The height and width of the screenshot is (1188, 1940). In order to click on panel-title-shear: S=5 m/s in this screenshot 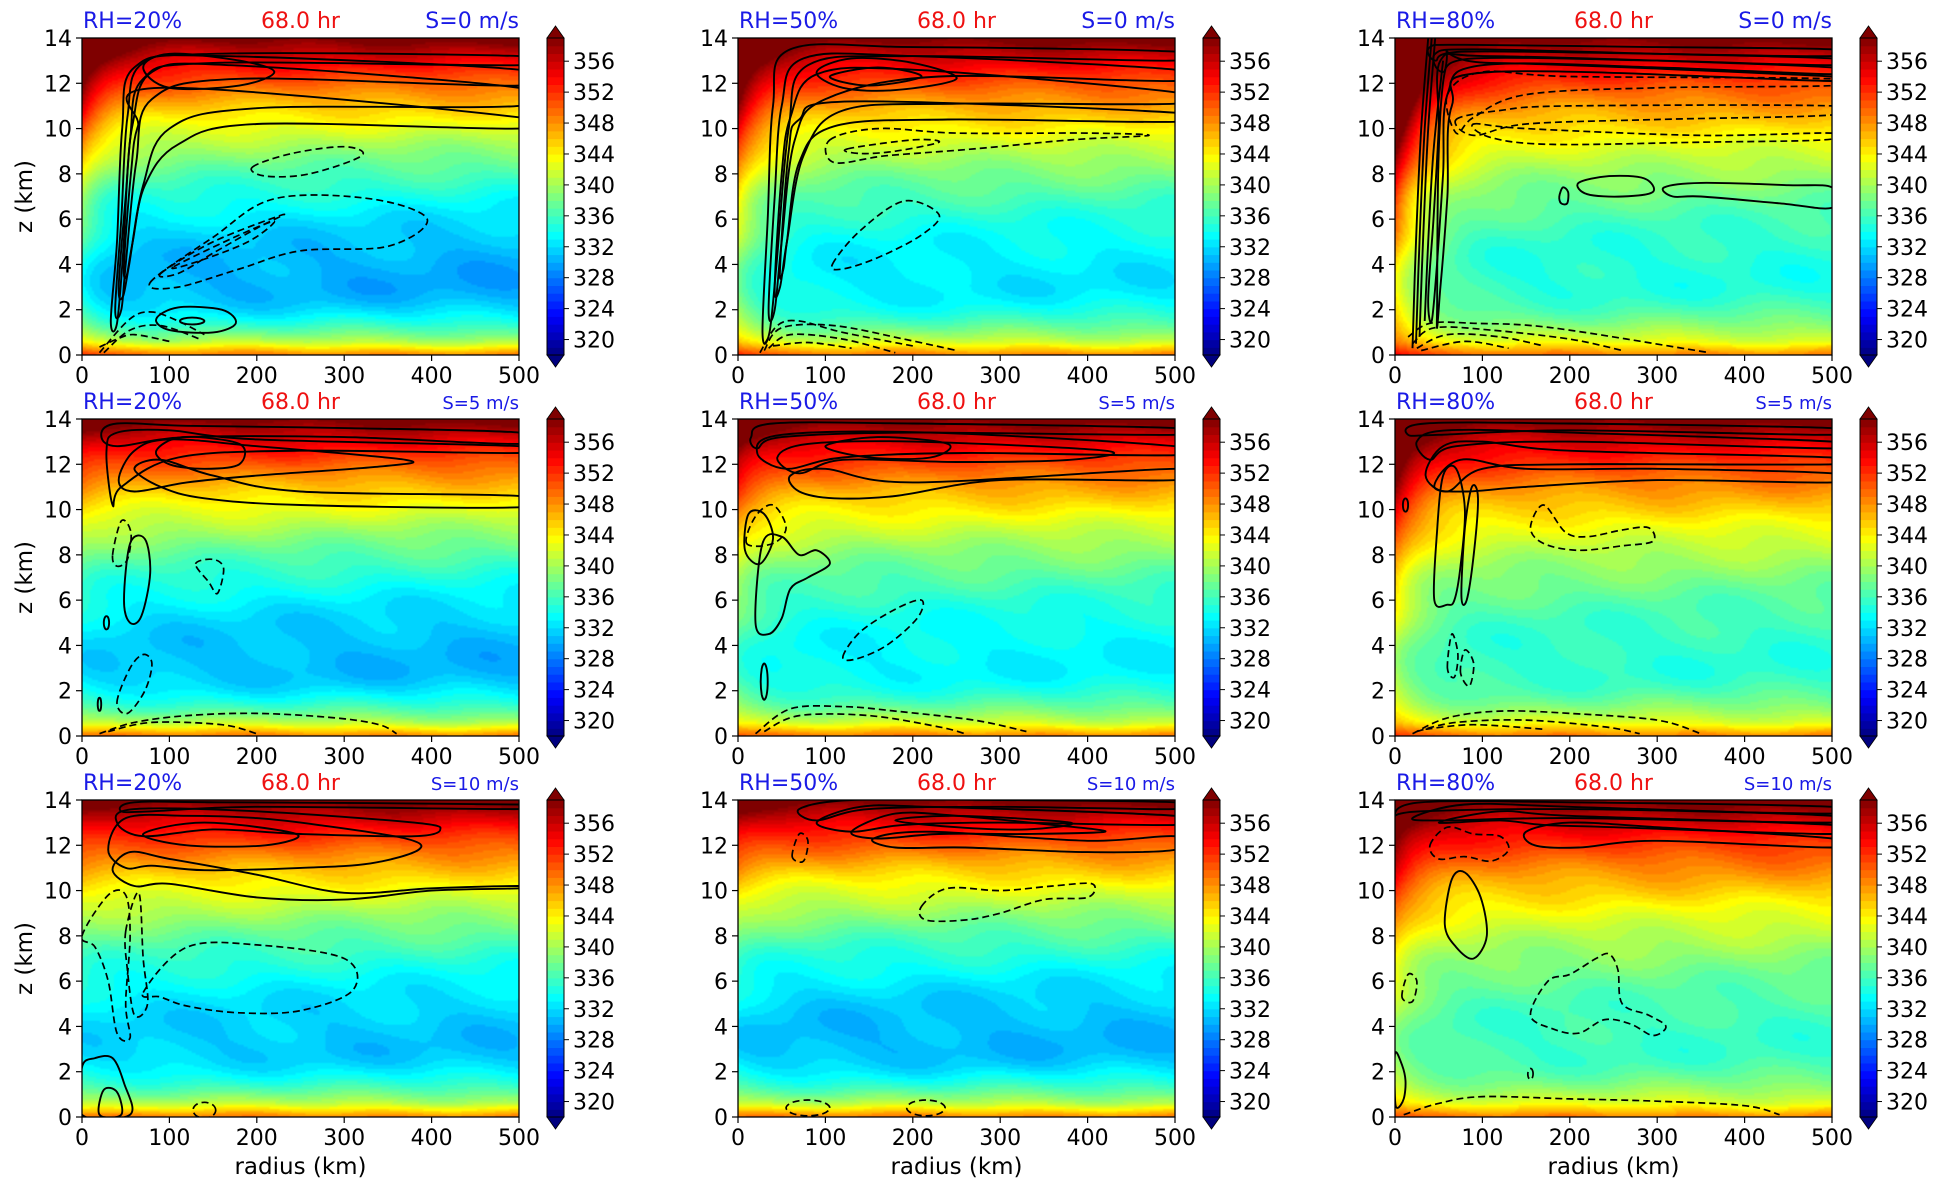, I will do `click(480, 403)`.